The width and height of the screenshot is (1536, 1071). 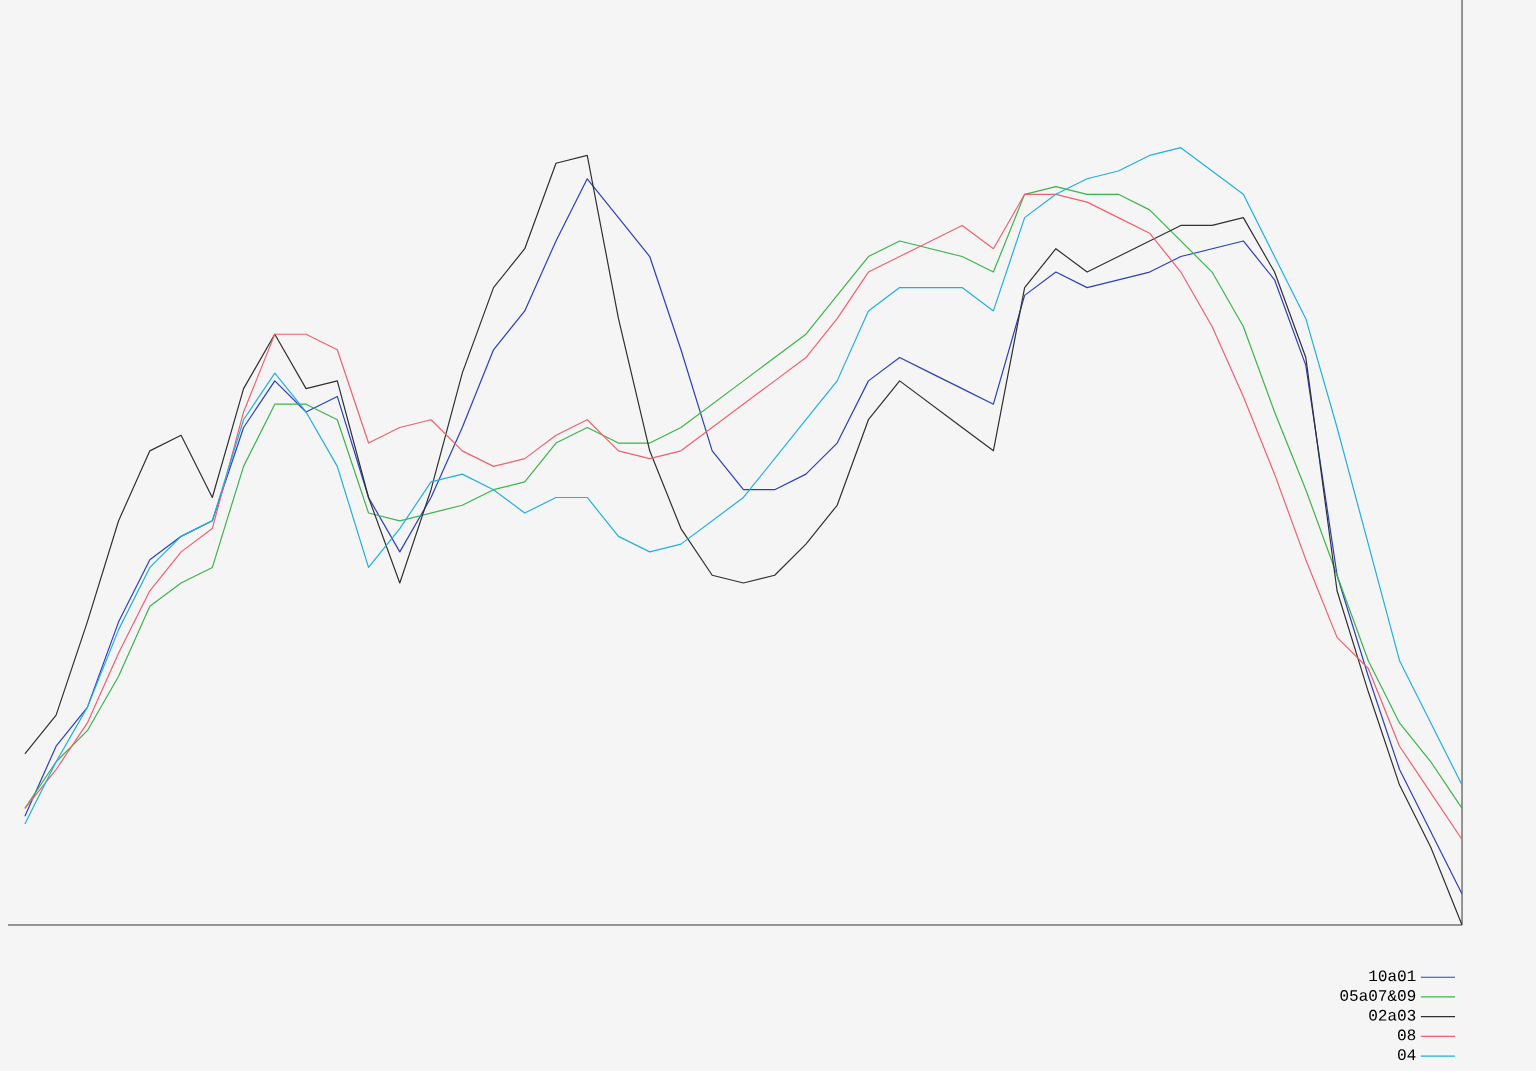 I want to click on legend-label: 08, so click(x=1407, y=1035).